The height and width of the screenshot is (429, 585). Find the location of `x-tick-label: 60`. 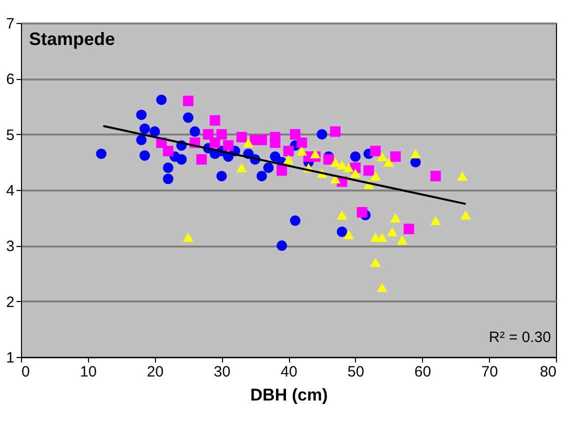

x-tick-label: 60 is located at coordinates (423, 372).